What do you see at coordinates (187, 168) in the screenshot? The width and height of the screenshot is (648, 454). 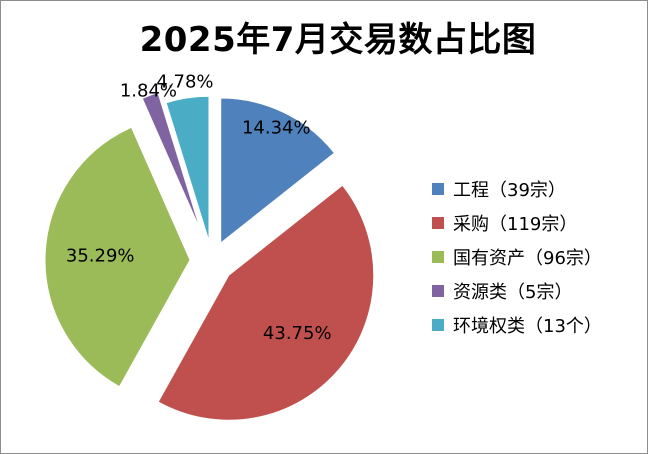 I see `pie-slice-environmental-rights` at bounding box center [187, 168].